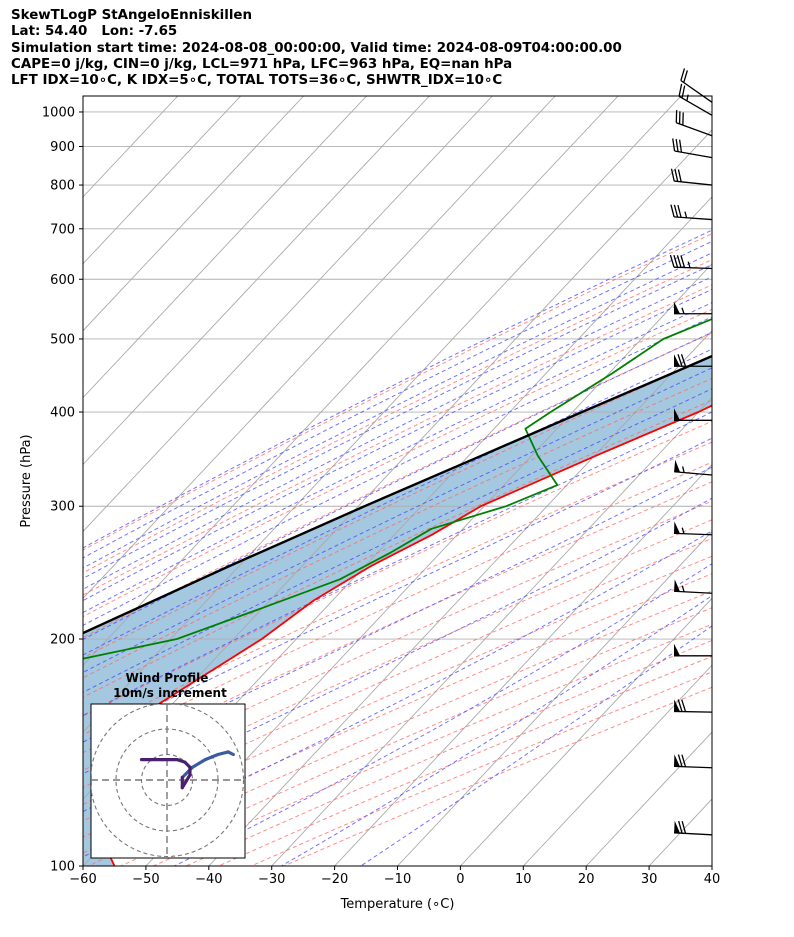 This screenshot has height=937, width=794. I want to click on location-line: Lat: 54.40 Lon: -7.65, so click(94, 32).